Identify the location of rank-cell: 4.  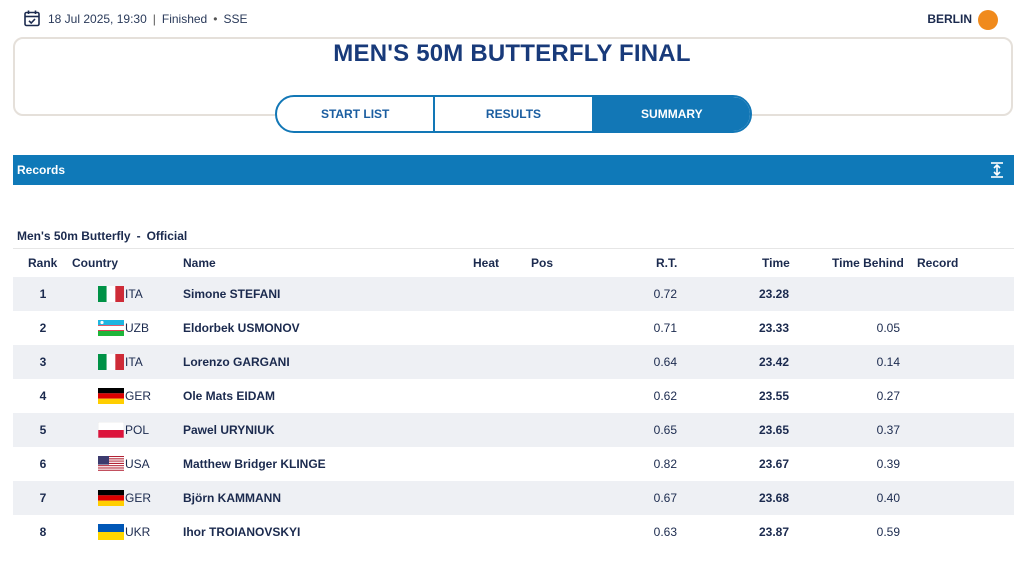
(43, 396).